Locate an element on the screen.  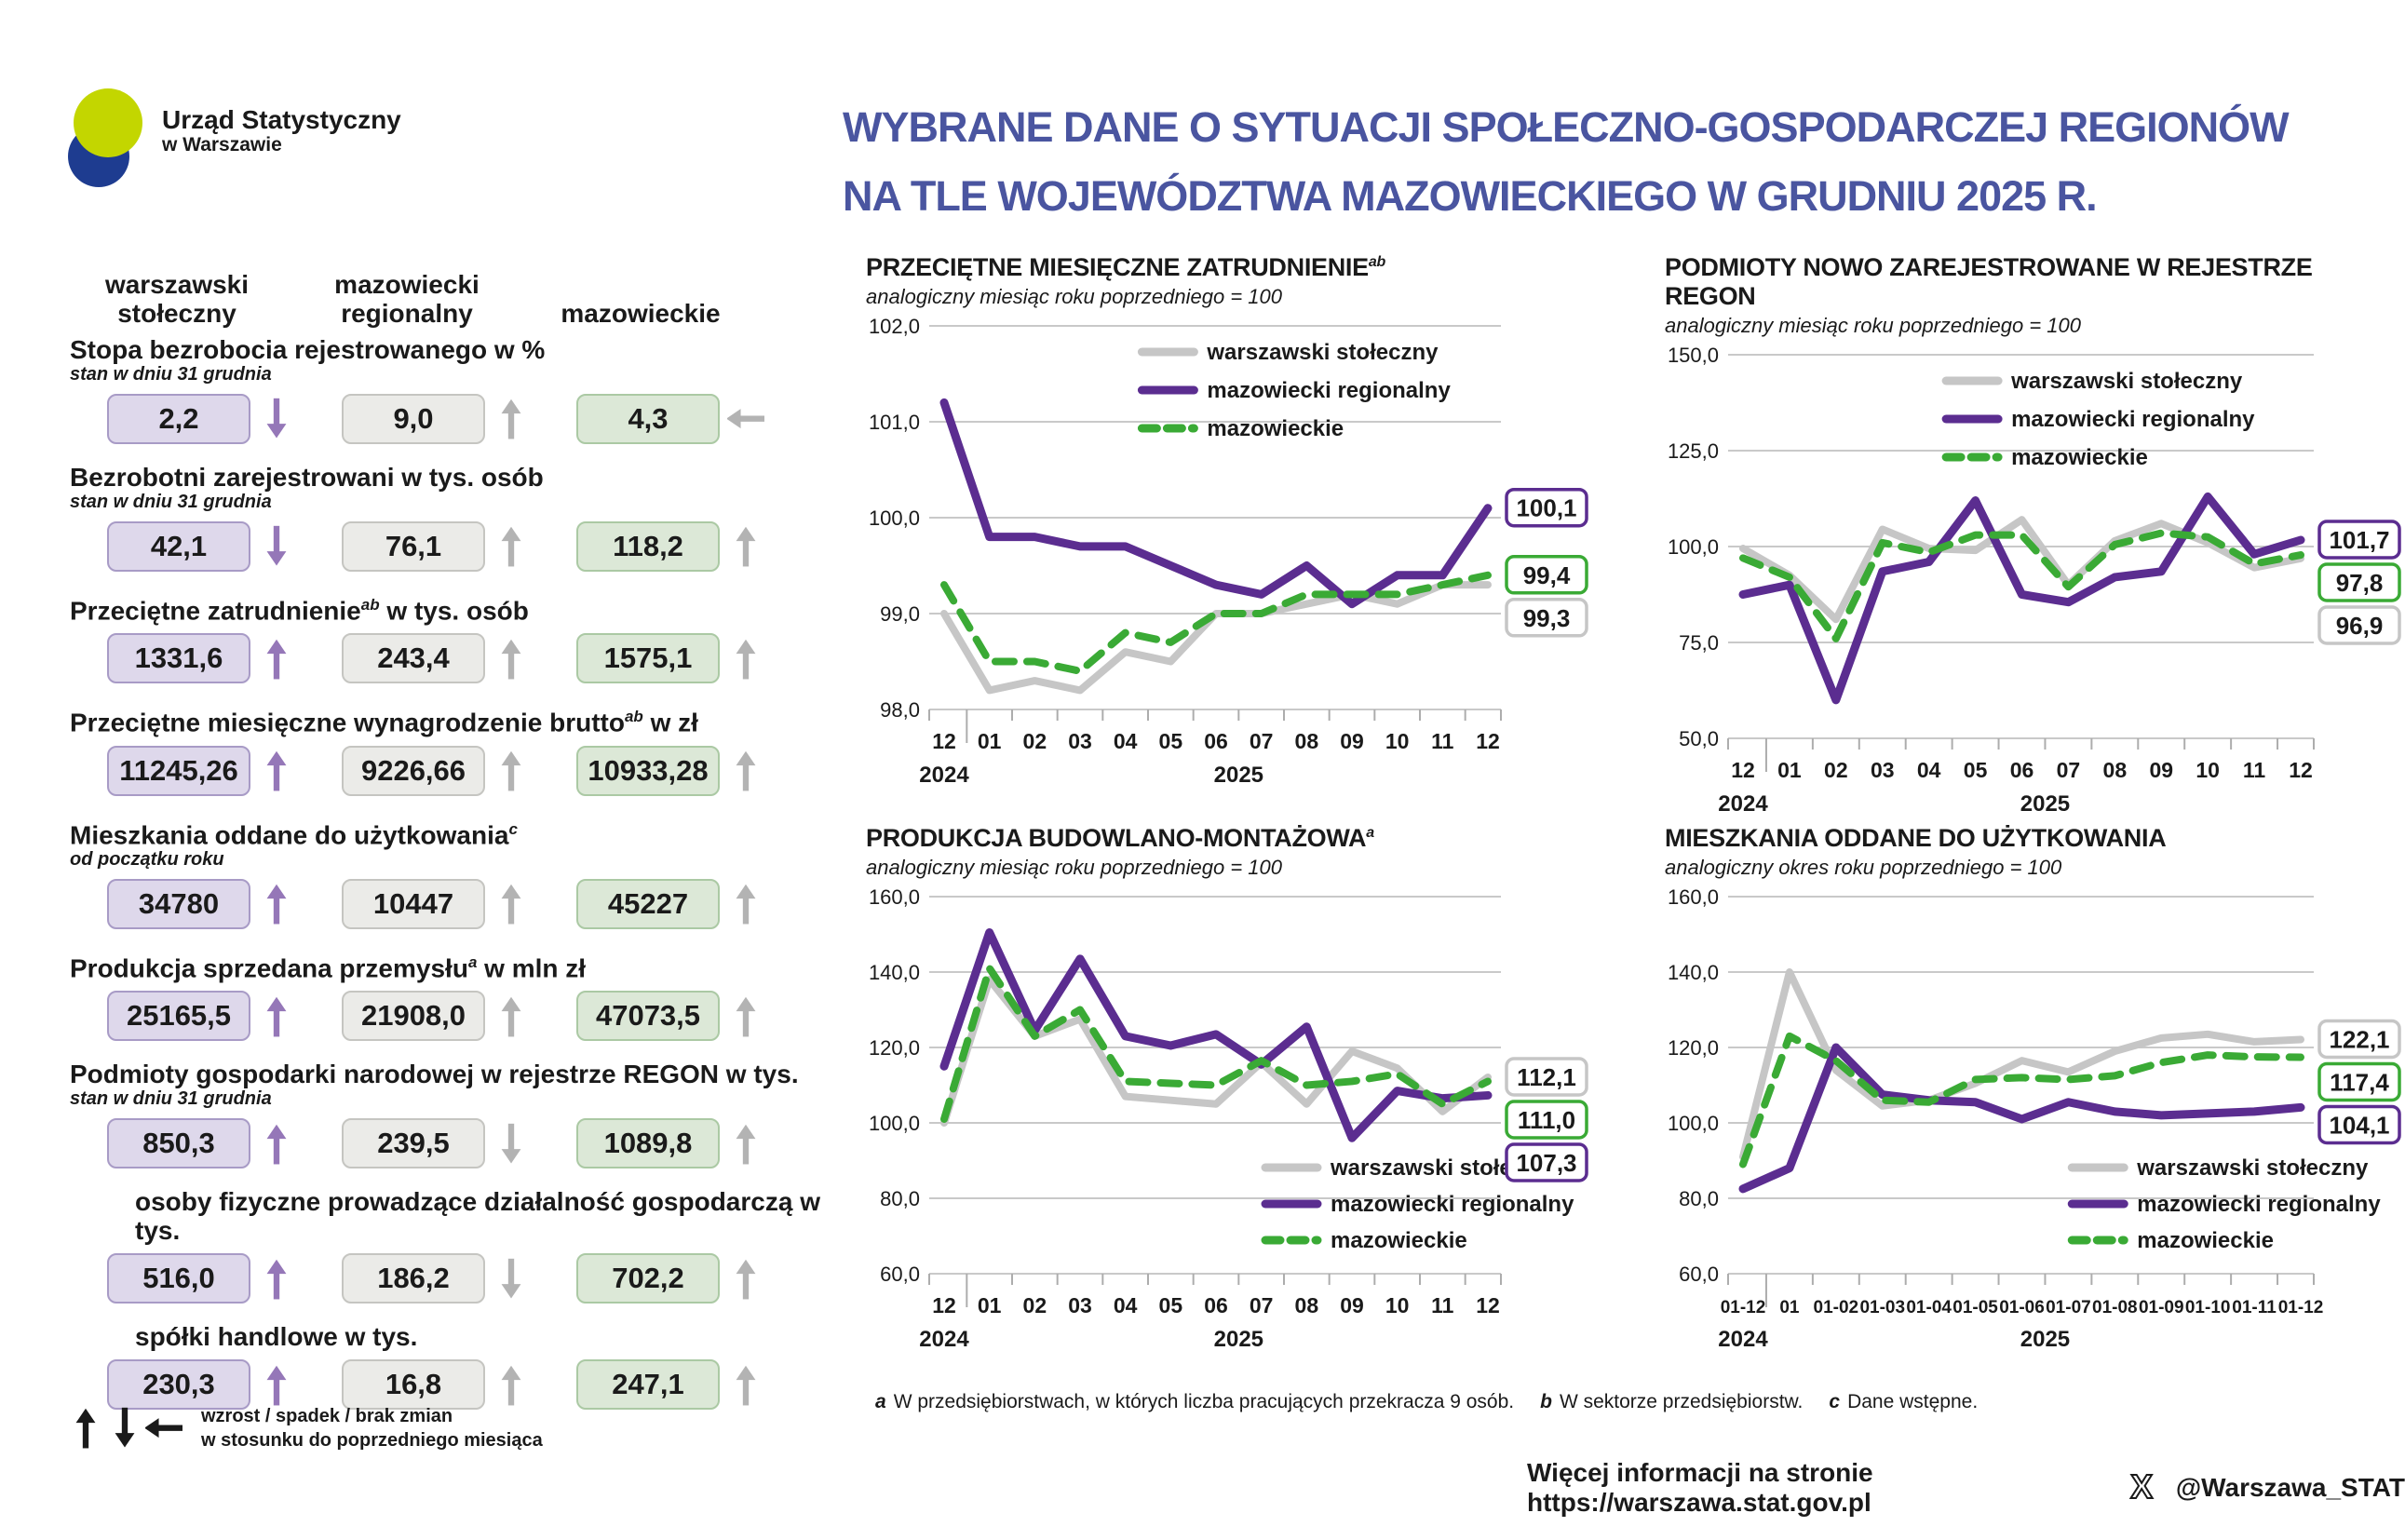
value-box: 702,2 is located at coordinates (648, 1279).